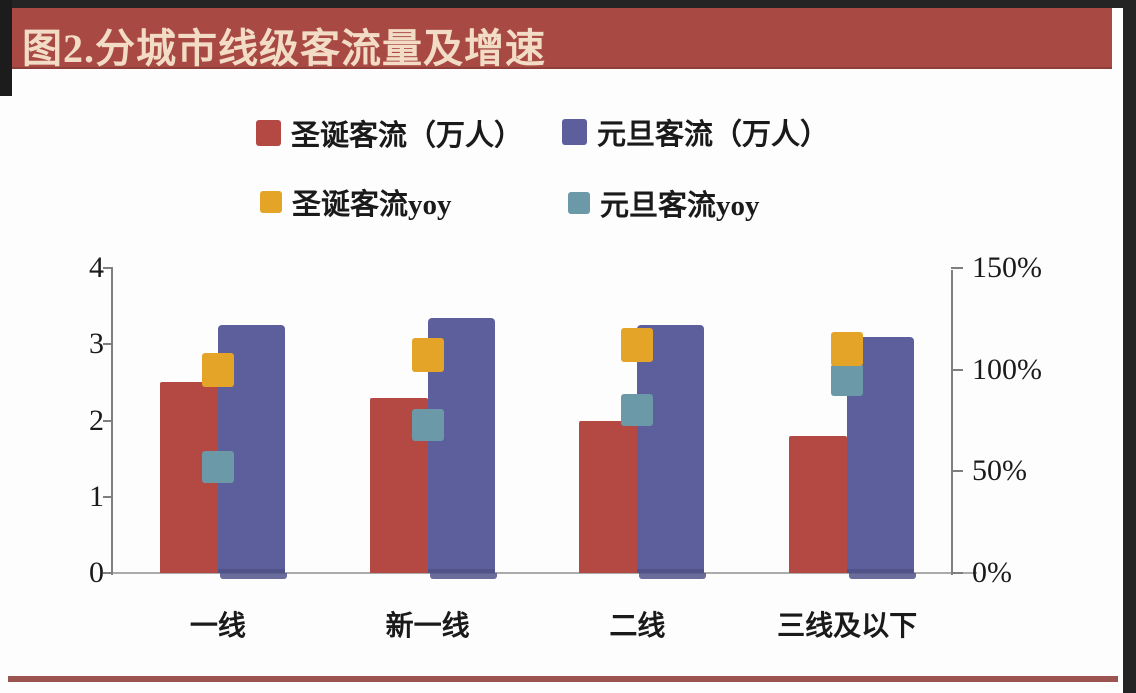  I want to click on left-axis-tick-label: 4, so click(96, 267).